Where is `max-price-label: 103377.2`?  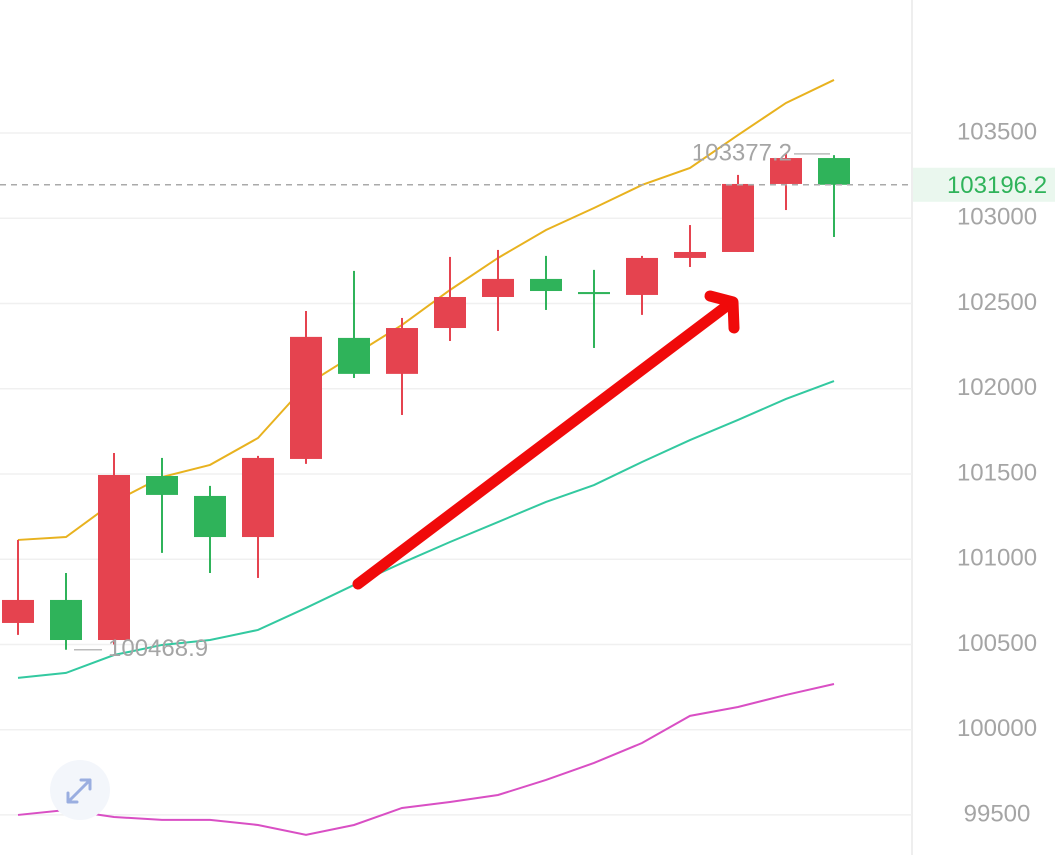 max-price-label: 103377.2 is located at coordinates (742, 152).